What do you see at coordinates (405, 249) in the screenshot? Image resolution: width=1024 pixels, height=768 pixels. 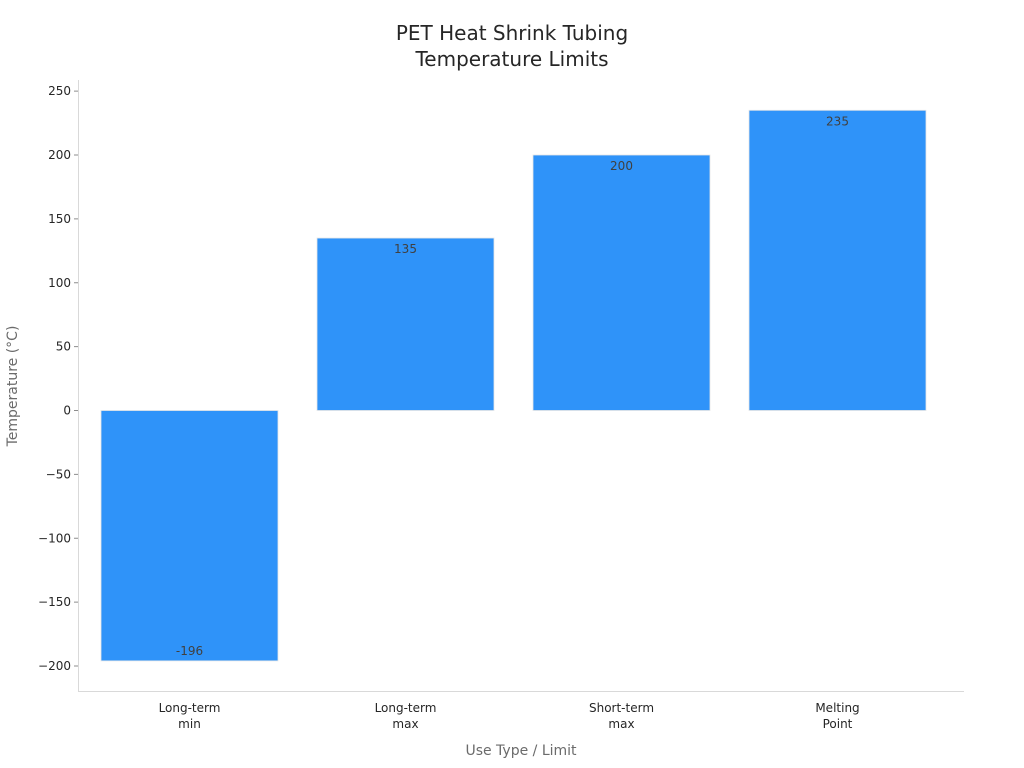 I see `bar-value-label: 135` at bounding box center [405, 249].